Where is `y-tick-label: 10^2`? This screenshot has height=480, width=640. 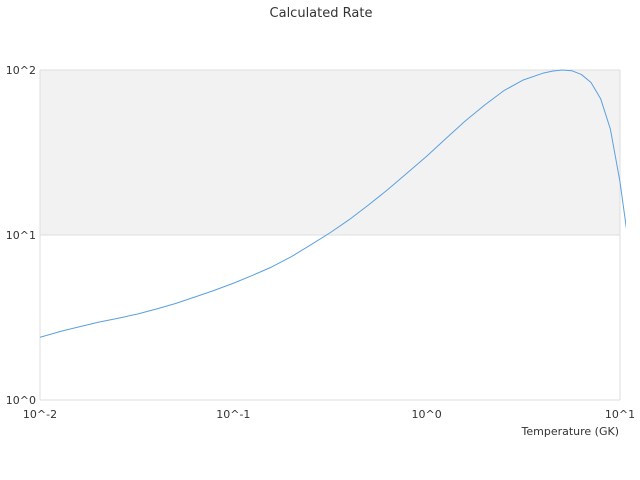 y-tick-label: 10^2 is located at coordinates (21, 70).